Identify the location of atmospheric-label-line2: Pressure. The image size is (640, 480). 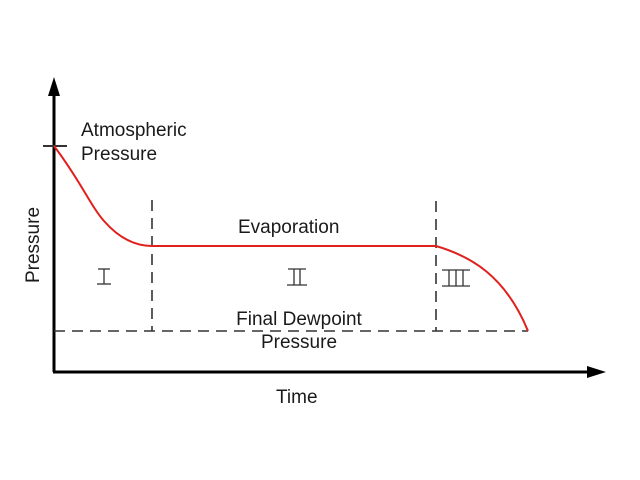
(119, 154).